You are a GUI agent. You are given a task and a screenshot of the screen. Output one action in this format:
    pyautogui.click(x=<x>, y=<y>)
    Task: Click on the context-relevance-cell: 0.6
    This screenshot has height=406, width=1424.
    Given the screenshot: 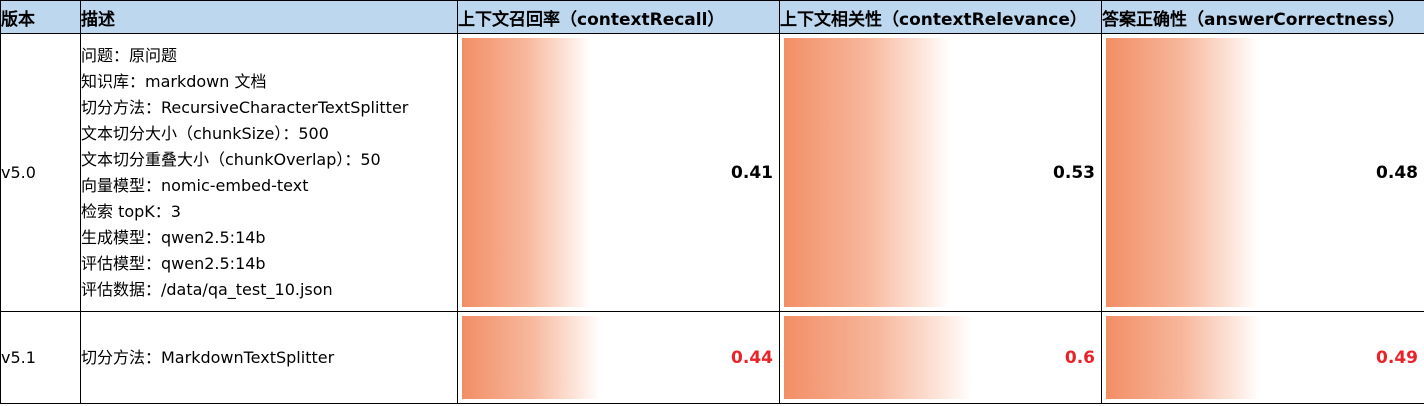 What is the action you would take?
    pyautogui.click(x=940, y=357)
    